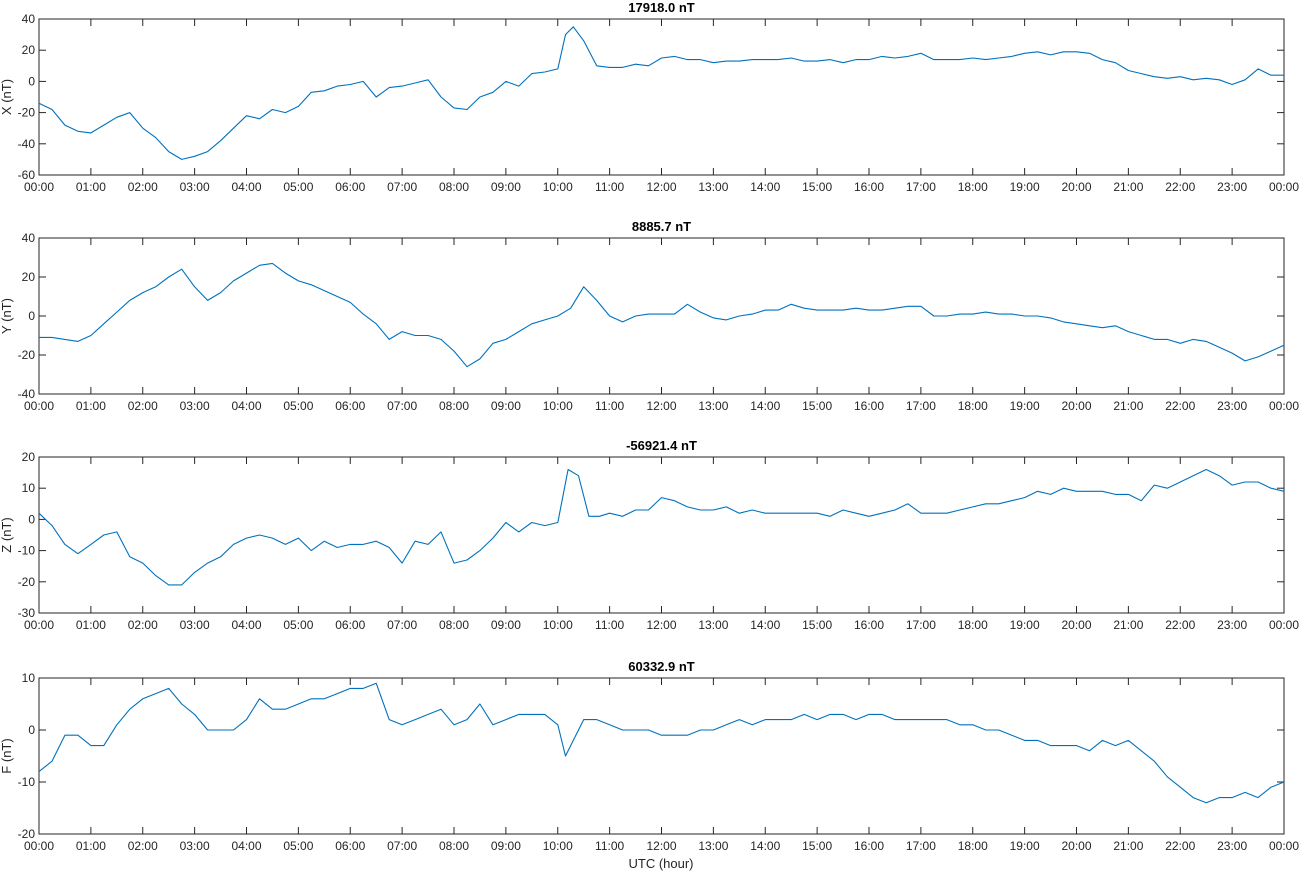 Image resolution: width=1307 pixels, height=872 pixels. What do you see at coordinates (7, 316) in the screenshot?
I see `y-axis-label: Y (nT)` at bounding box center [7, 316].